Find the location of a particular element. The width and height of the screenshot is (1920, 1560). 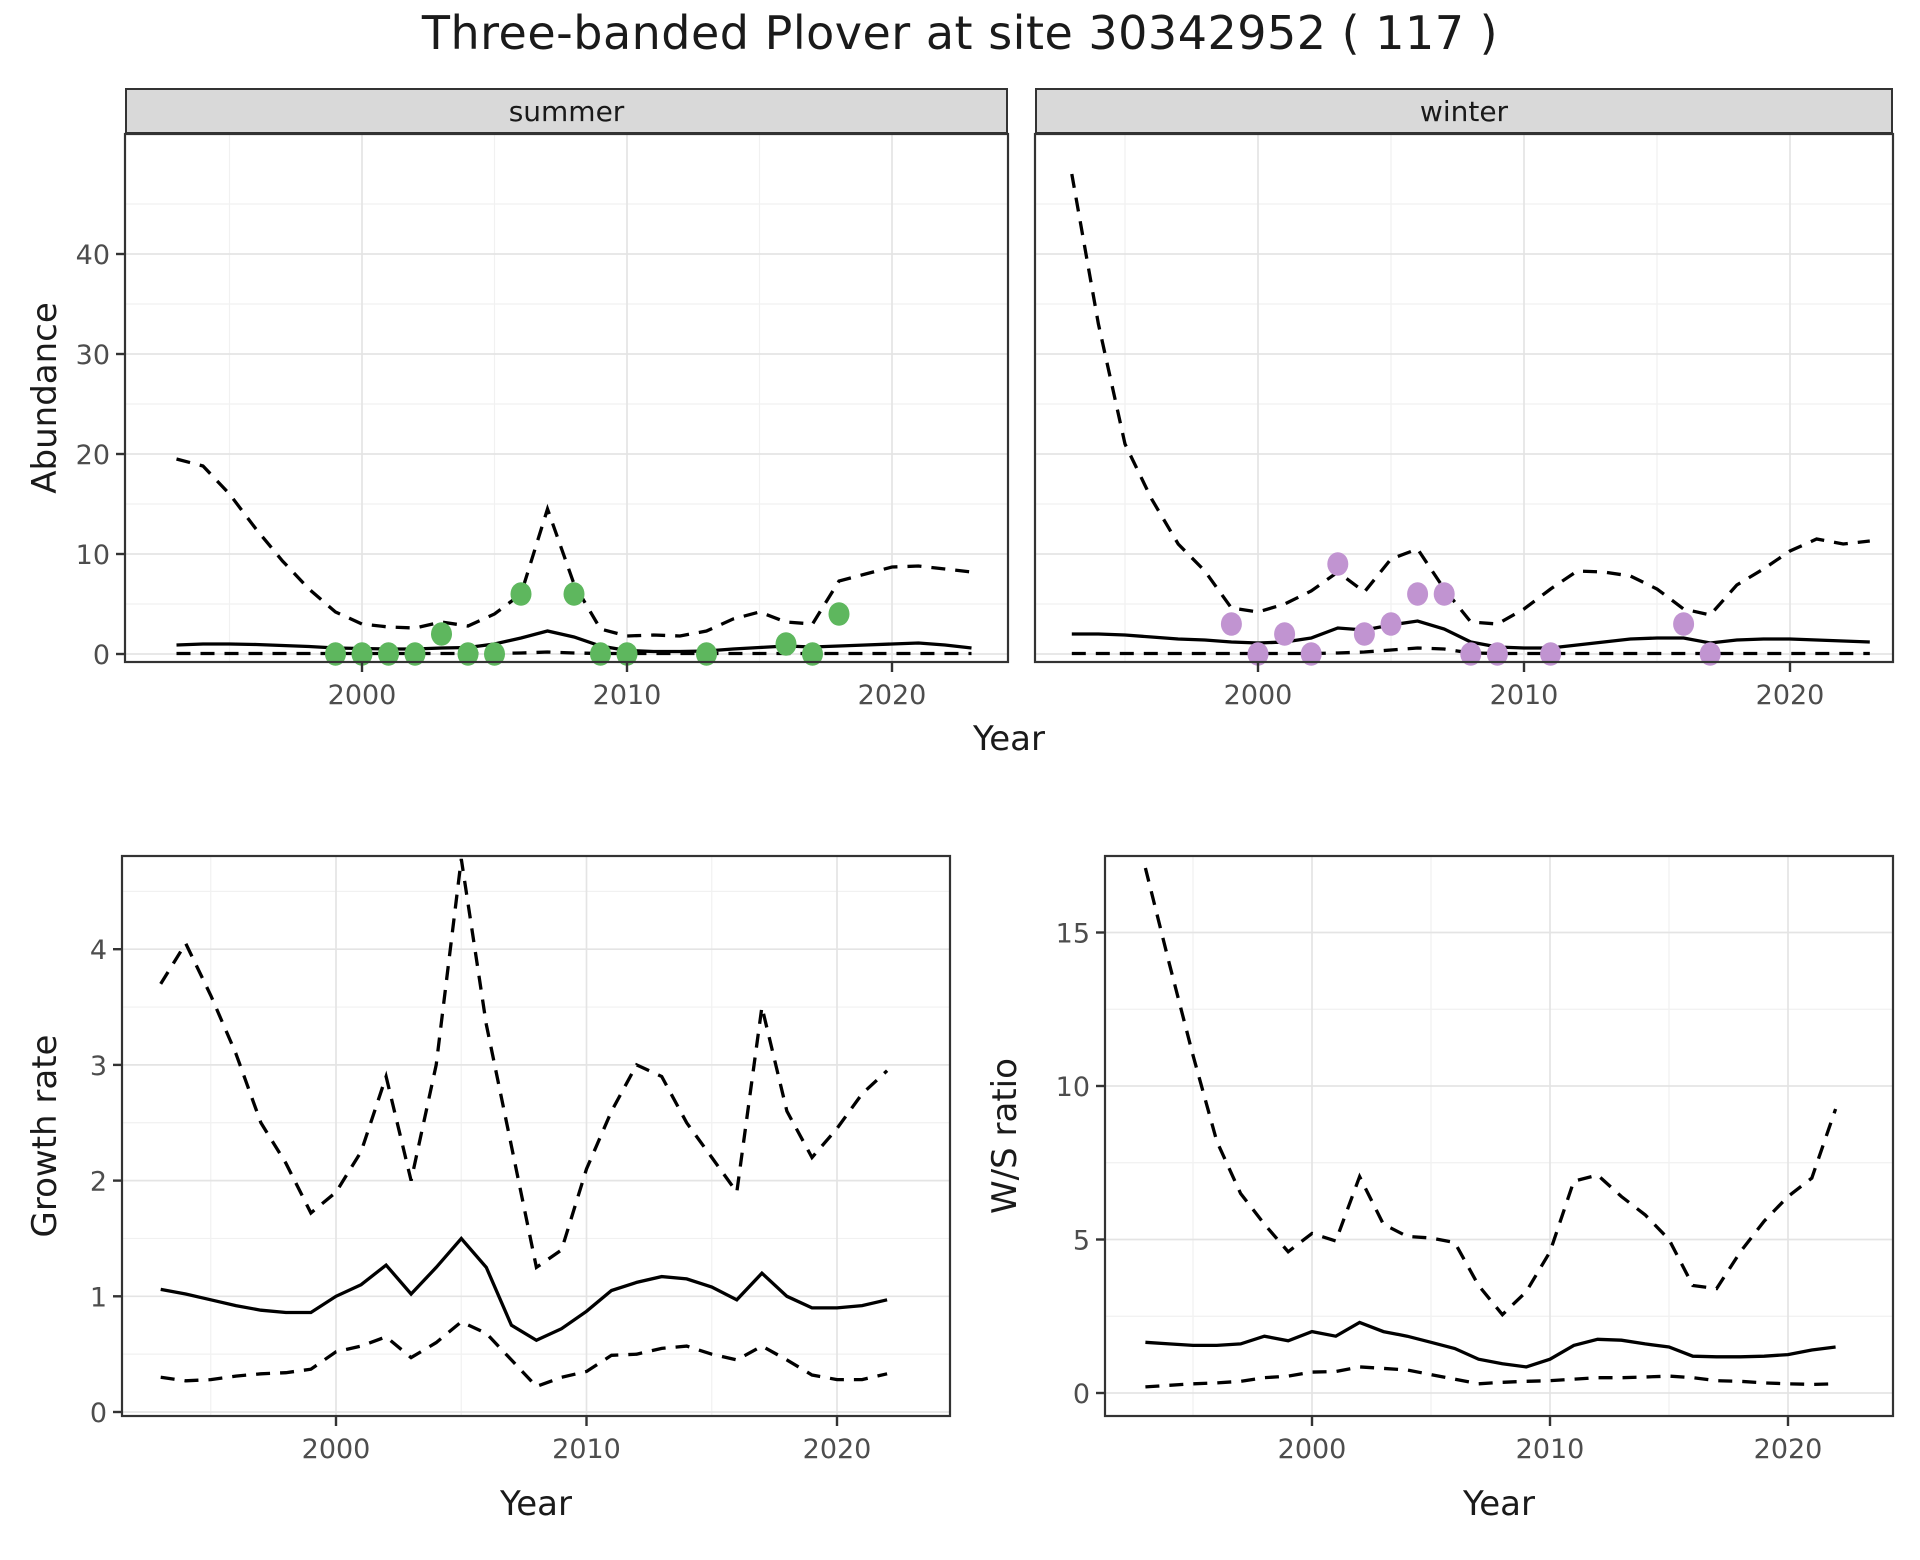

gridlines-minor is located at coordinates (1499, 1136).